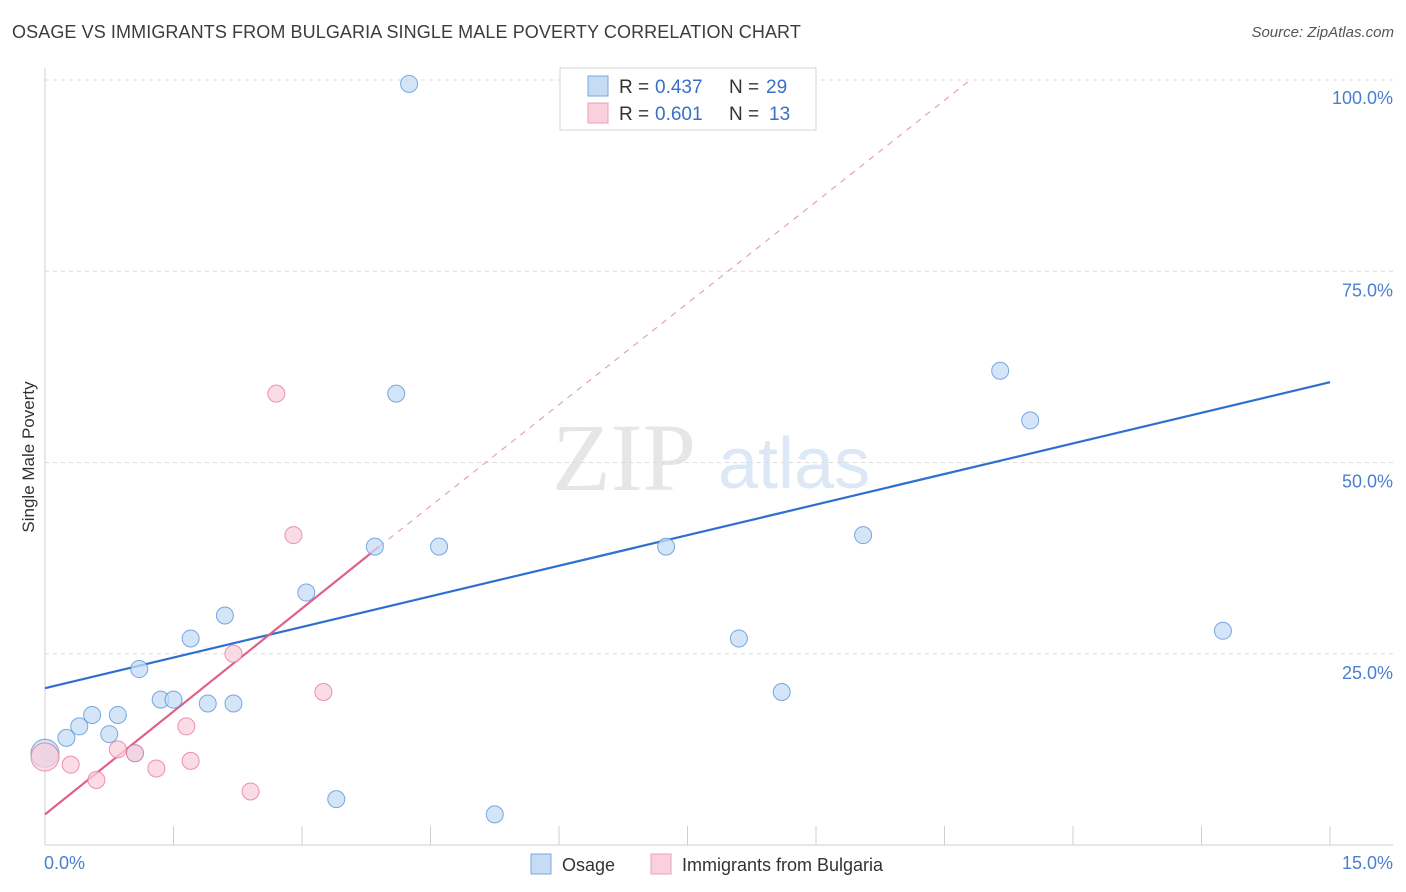 This screenshot has width=1406, height=892. Describe the element at coordinates (1367, 290) in the screenshot. I see `y-tick-label: 75.0%` at that location.